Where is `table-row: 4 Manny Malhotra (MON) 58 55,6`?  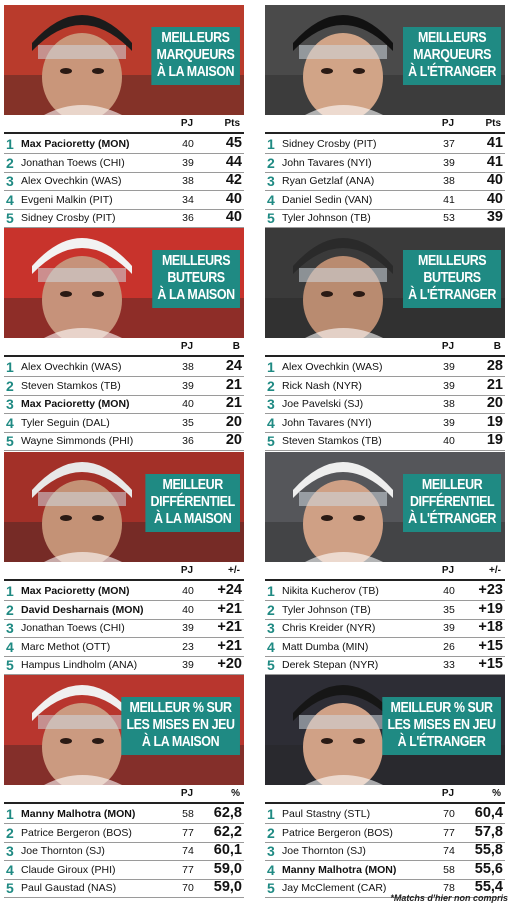 table-row: 4 Manny Malhotra (MON) 58 55,6 is located at coordinates (385, 870).